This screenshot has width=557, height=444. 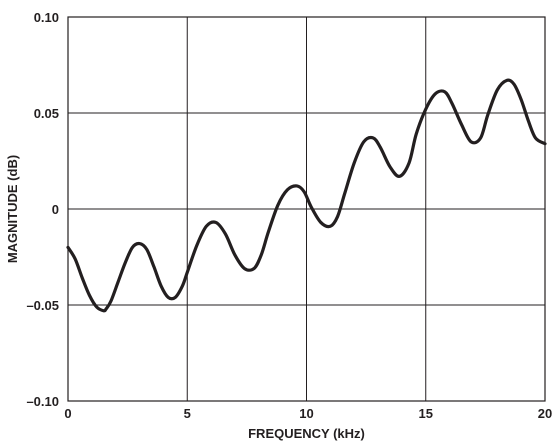 I want to click on x-tick-label: 10, so click(x=306, y=413).